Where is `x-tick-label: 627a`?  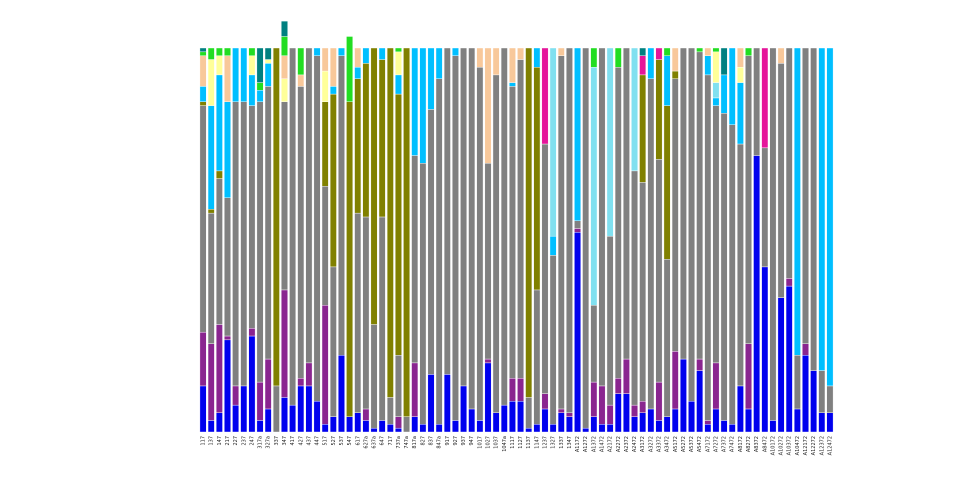
x-tick-label: 627a is located at coordinates (366, 442).